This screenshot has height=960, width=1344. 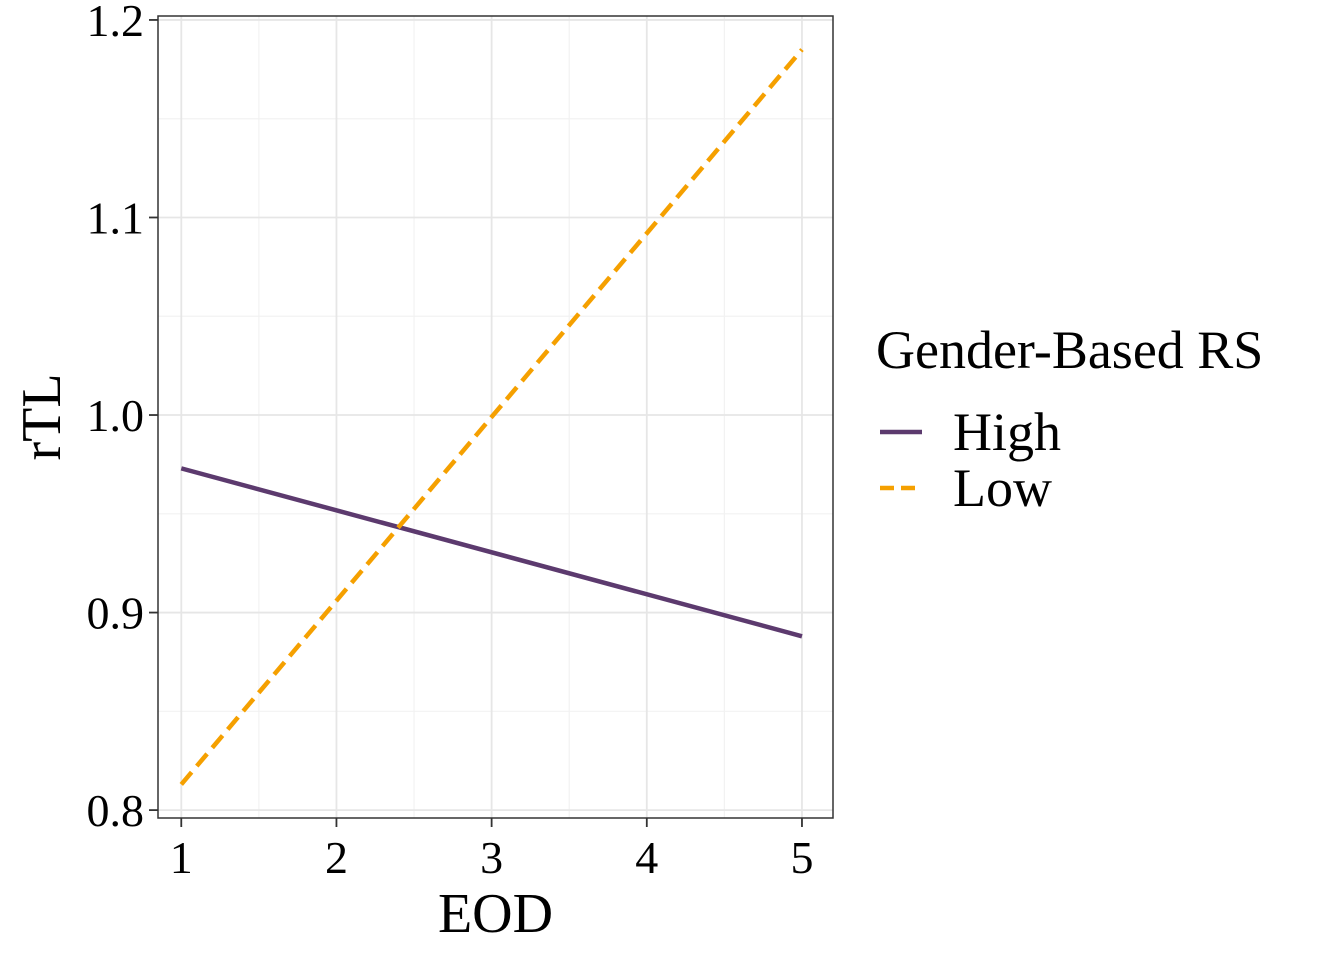 What do you see at coordinates (491, 552) in the screenshot?
I see `series-line-high` at bounding box center [491, 552].